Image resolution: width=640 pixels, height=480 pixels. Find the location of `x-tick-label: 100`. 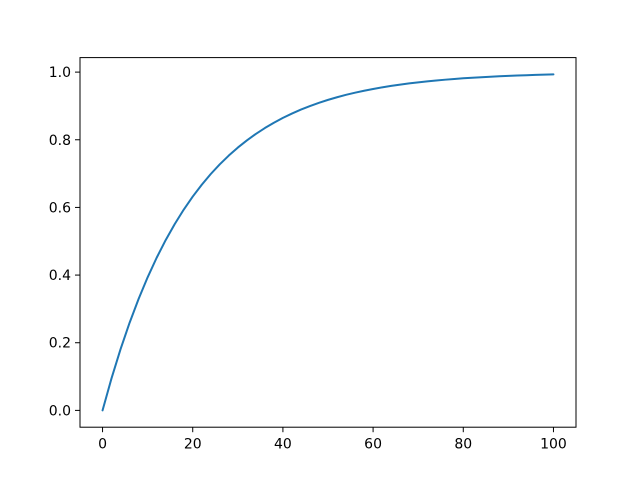

x-tick-label: 100 is located at coordinates (553, 445).